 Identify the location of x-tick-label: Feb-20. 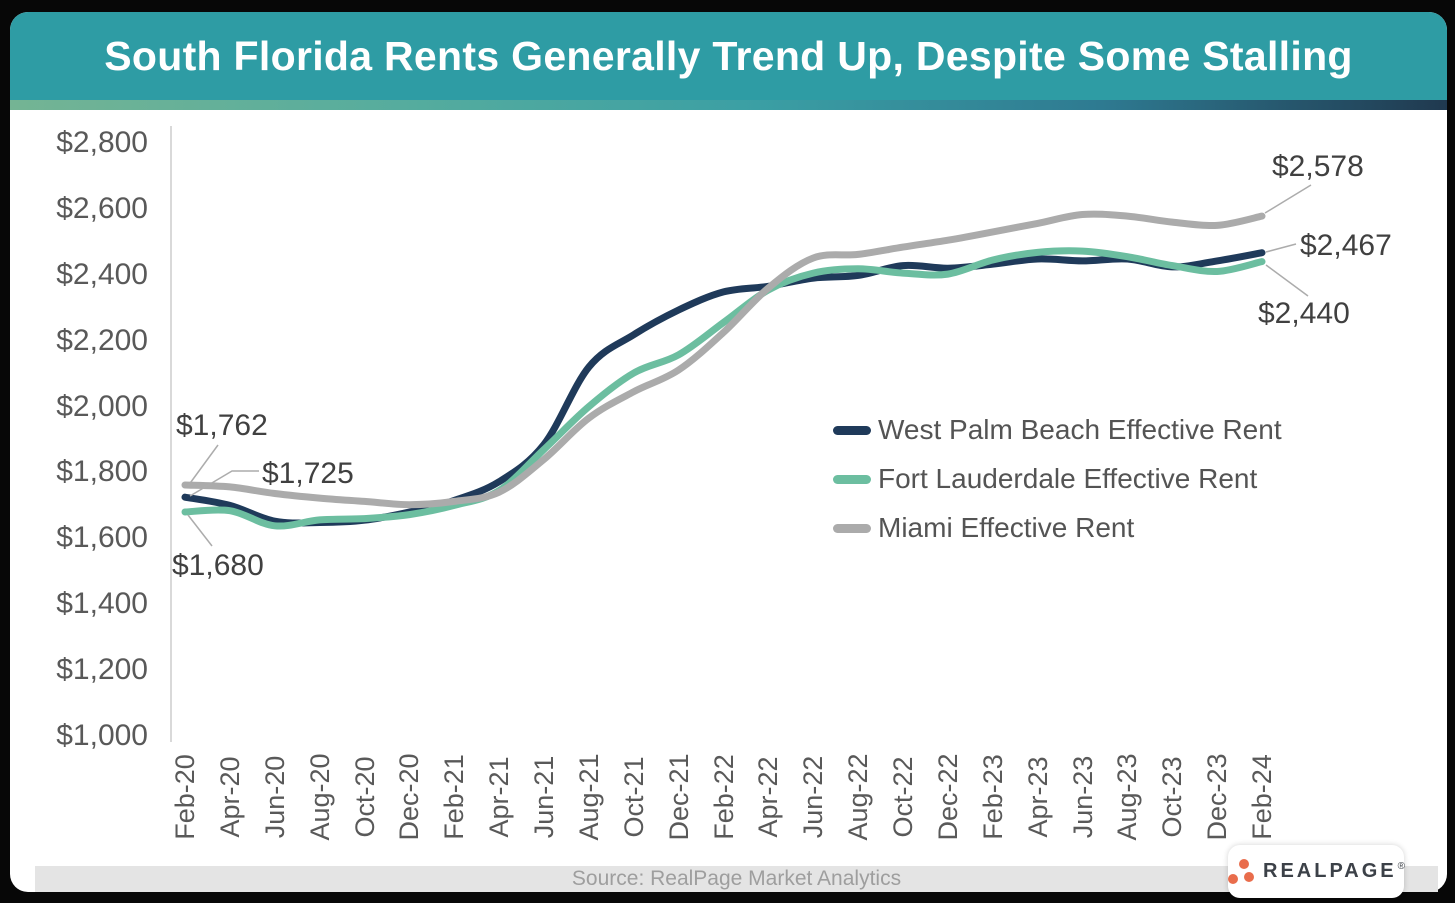
(184, 797).